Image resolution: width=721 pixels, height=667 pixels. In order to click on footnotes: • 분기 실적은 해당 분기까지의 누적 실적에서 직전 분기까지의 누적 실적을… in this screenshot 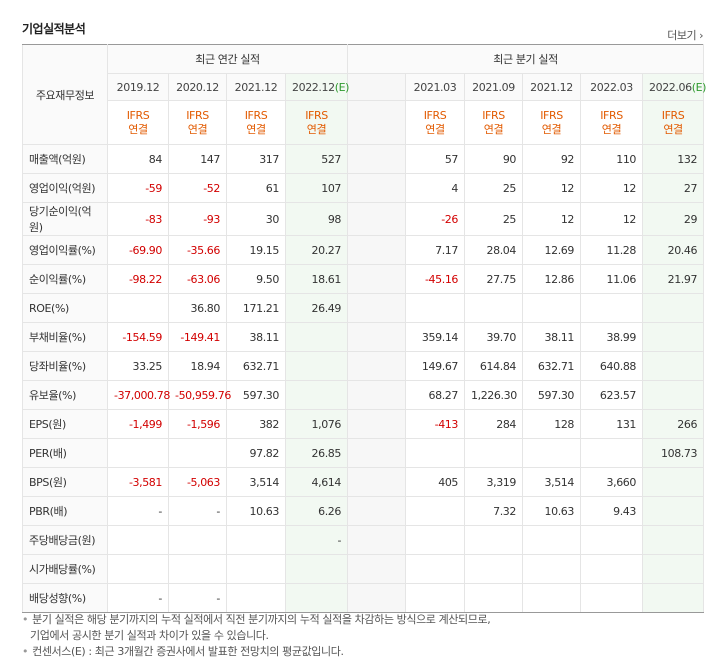, I will do `click(256, 636)`.